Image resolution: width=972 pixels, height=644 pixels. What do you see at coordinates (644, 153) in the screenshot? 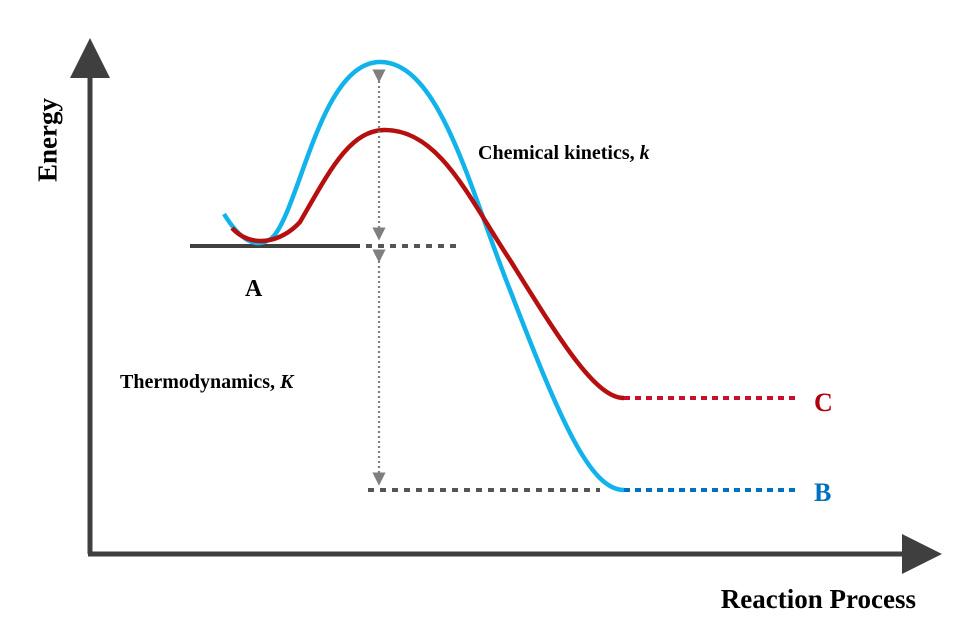
I see `kinetics-symbol: k` at bounding box center [644, 153].